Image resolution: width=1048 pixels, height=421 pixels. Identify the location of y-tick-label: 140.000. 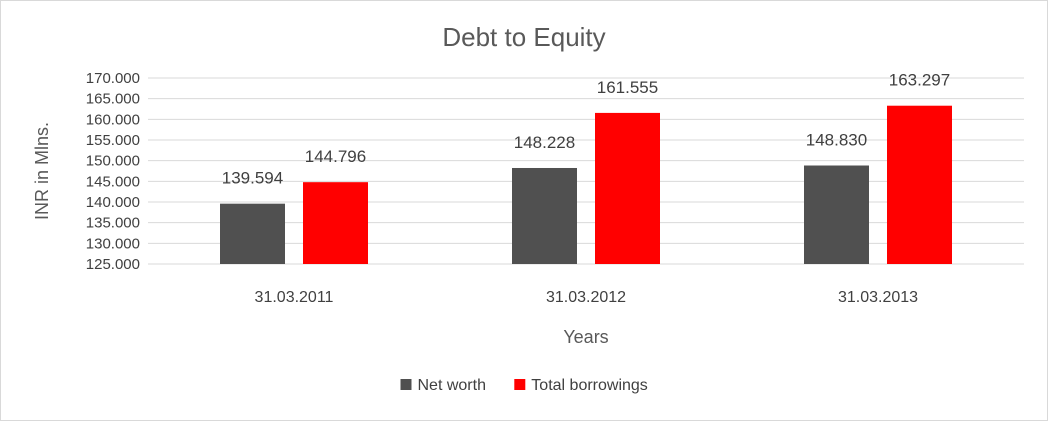
(113, 202).